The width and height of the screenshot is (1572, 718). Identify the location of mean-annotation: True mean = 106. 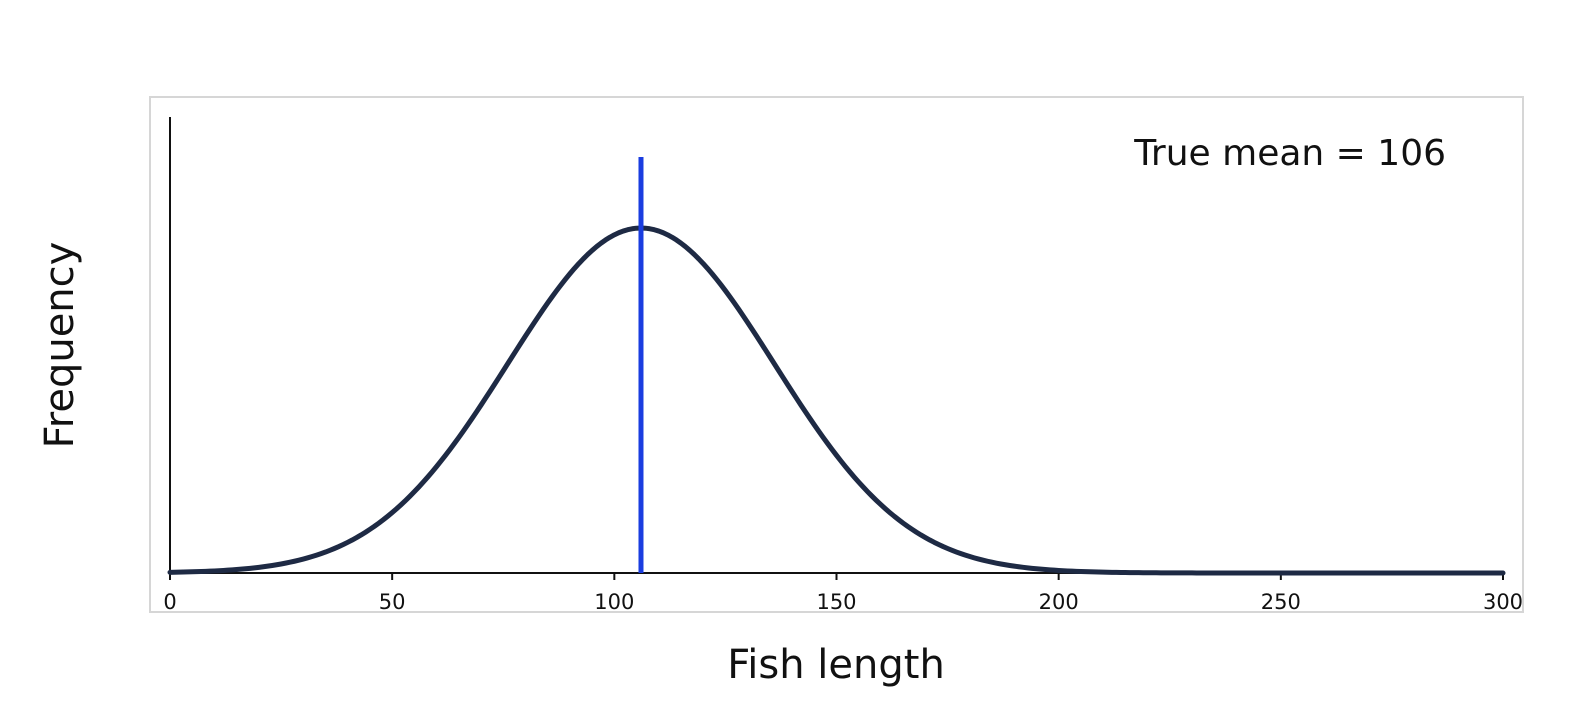
(1289, 153).